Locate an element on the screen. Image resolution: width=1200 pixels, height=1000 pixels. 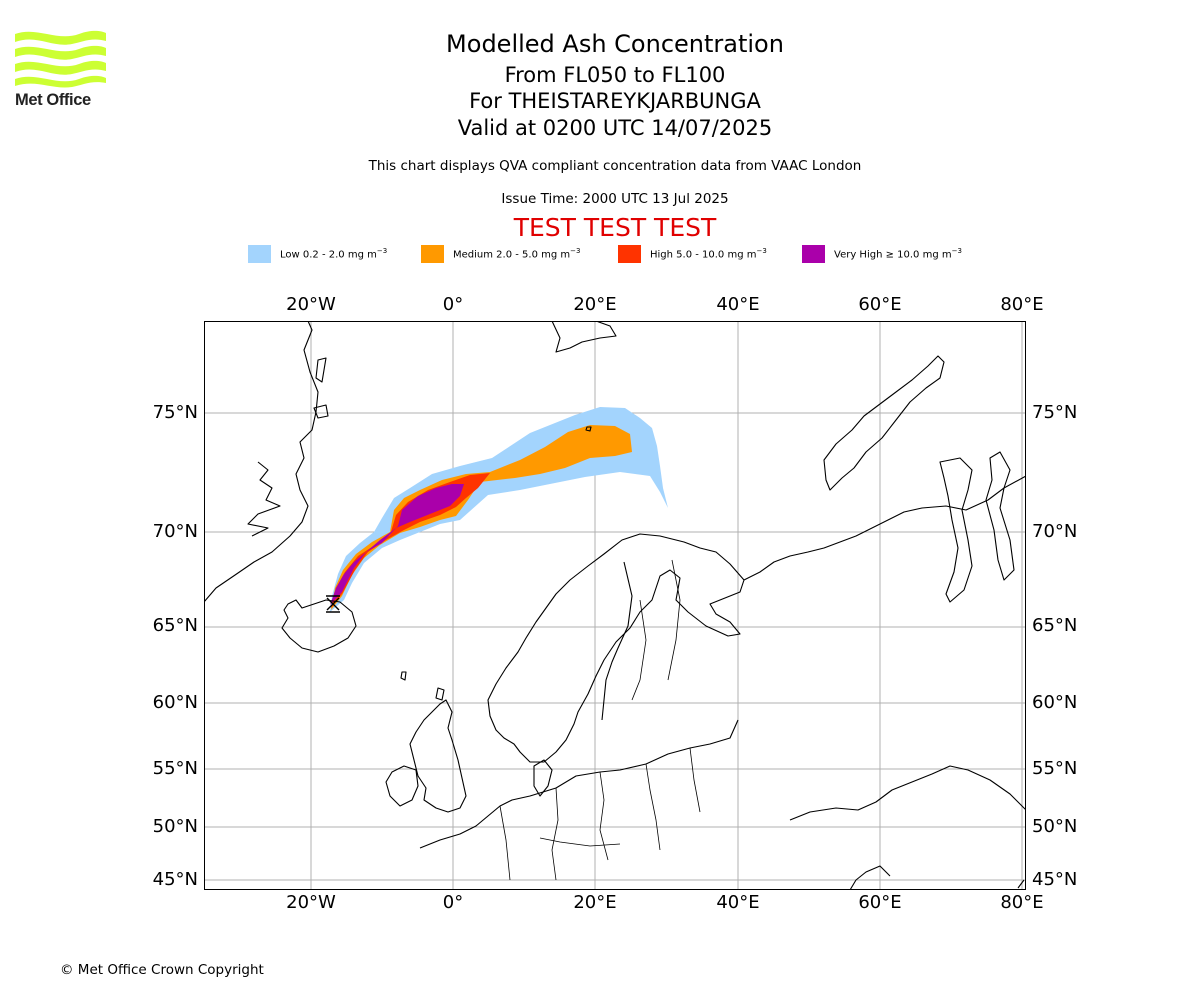
bear-island is located at coordinates (588, 429).